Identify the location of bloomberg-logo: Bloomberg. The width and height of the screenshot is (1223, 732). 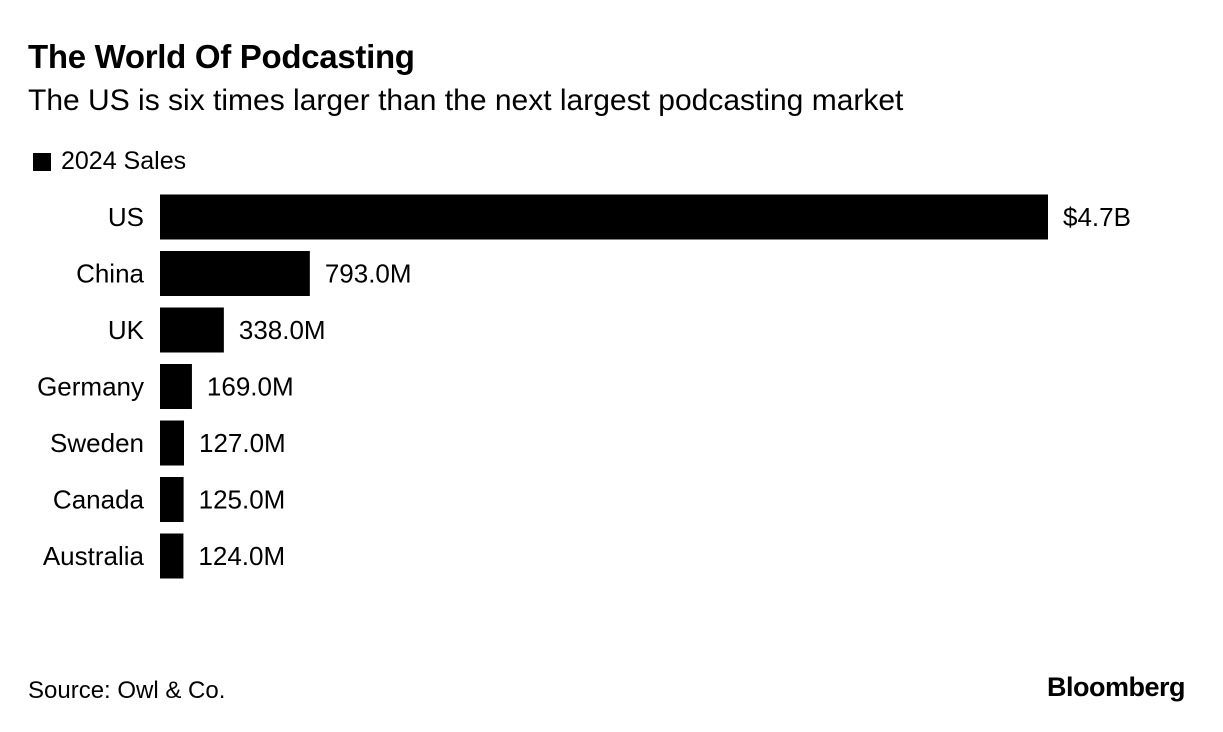
(1116, 687).